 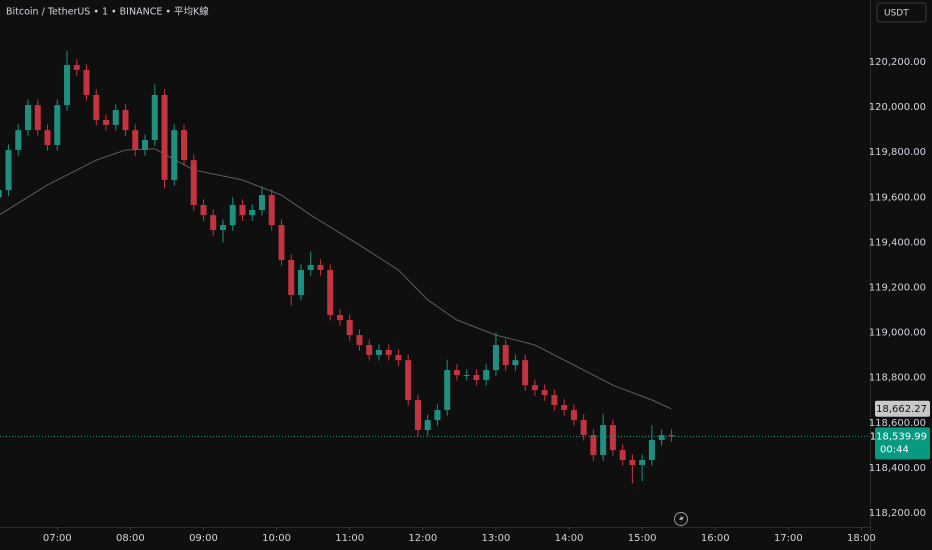 What do you see at coordinates (897, 378) in the screenshot?
I see `y-tick-label: 118,800.00` at bounding box center [897, 378].